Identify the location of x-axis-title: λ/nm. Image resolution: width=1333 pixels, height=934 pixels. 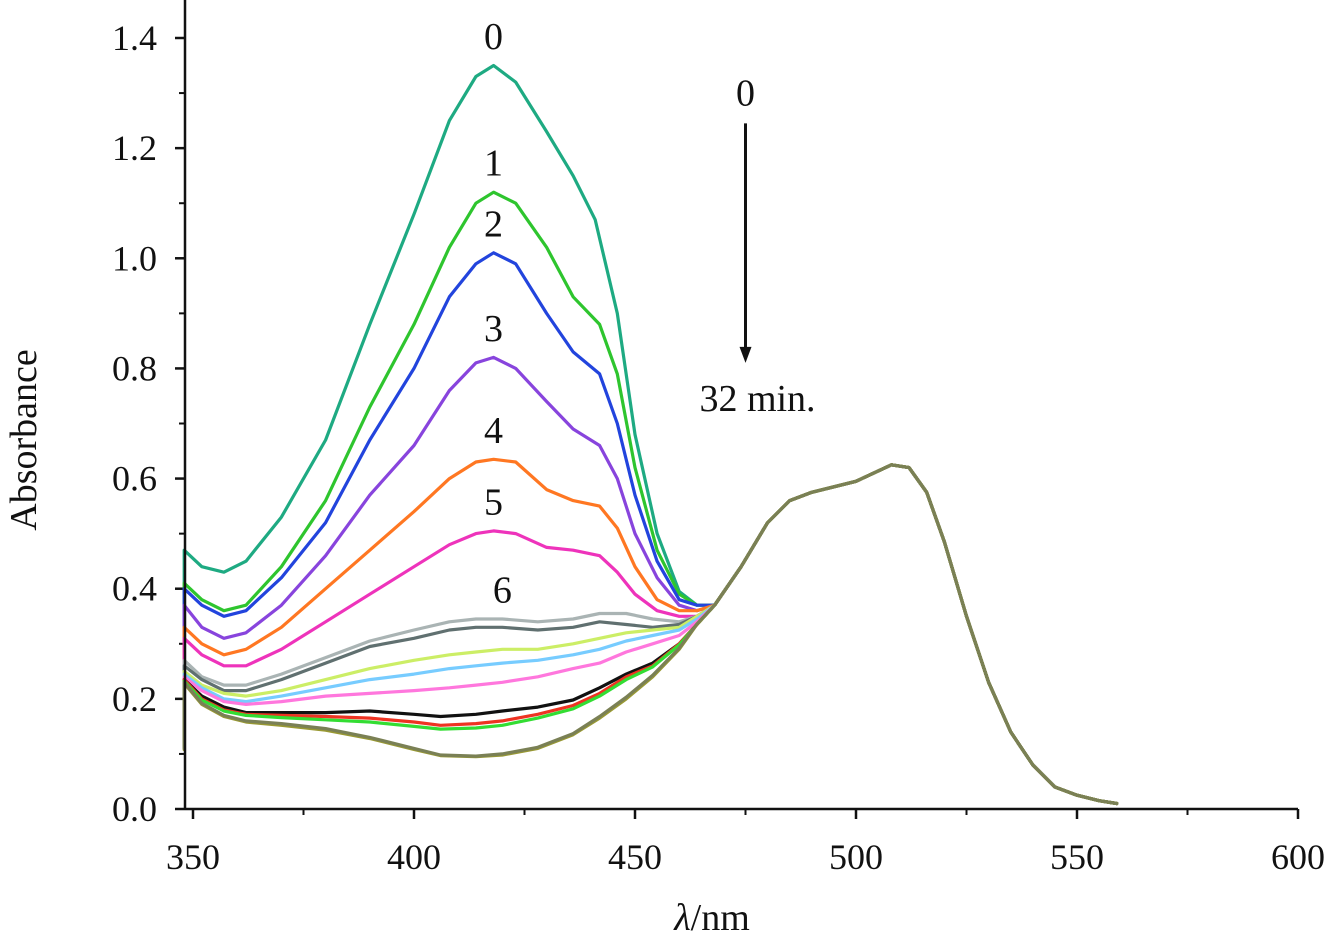
(711, 915).